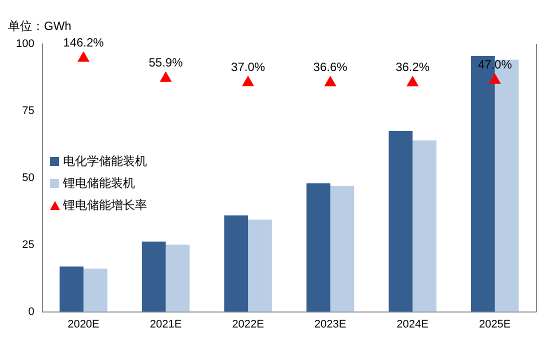 The height and width of the screenshot is (341, 554). What do you see at coordinates (248, 324) in the screenshot?
I see `x-tick-label: 2022E` at bounding box center [248, 324].